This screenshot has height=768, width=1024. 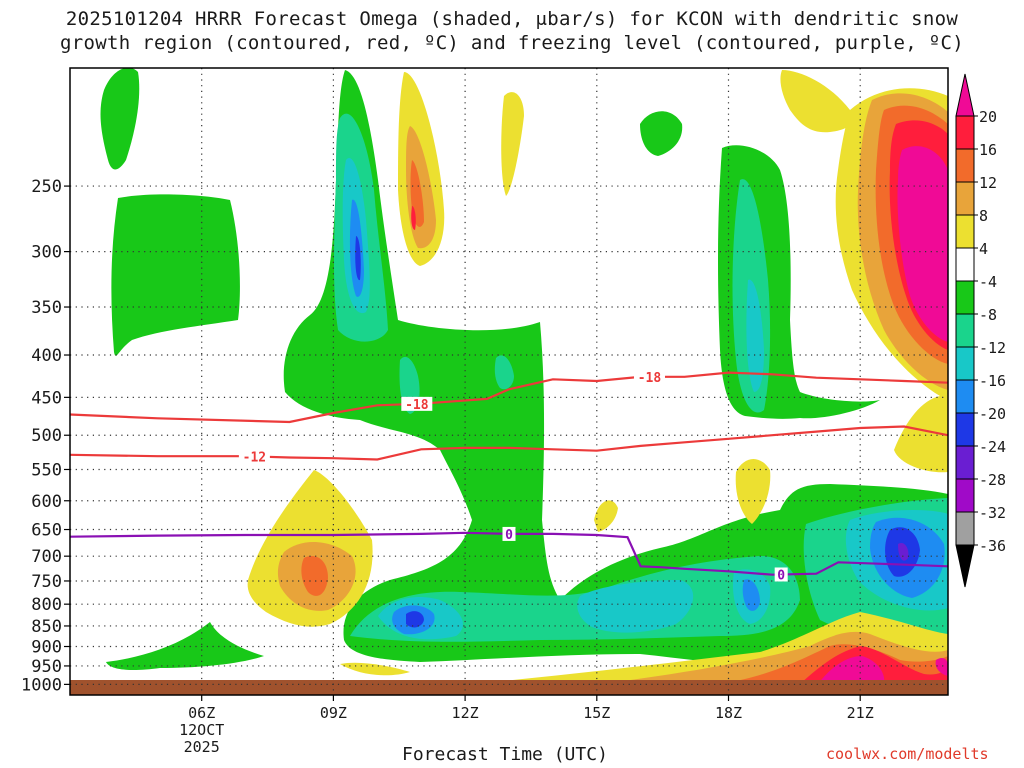 I want to click on colorbar-label: -12, so click(x=992, y=348).